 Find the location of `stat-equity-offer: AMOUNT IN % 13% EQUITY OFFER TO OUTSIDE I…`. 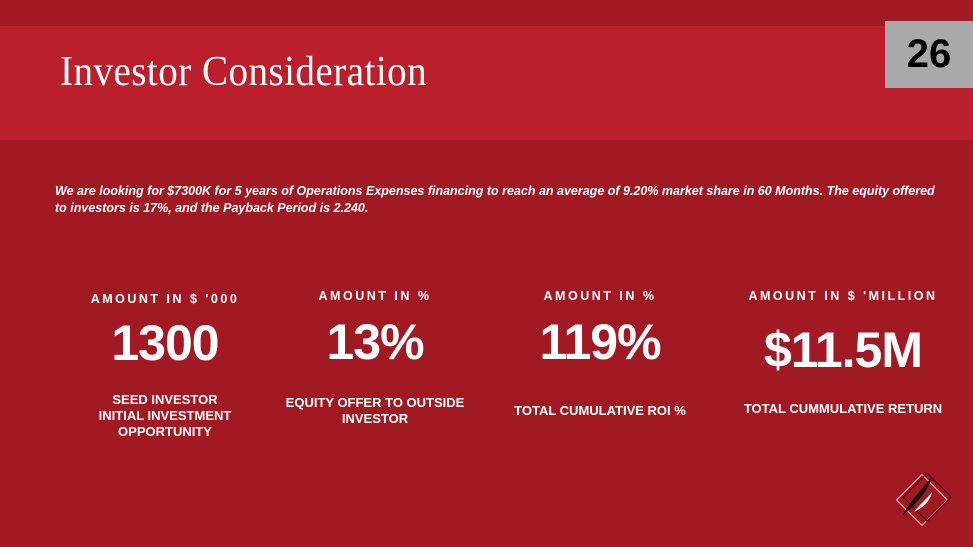

stat-equity-offer: AMOUNT IN % 13% EQUITY OFFER TO OUTSIDE I… is located at coordinates (375, 358).